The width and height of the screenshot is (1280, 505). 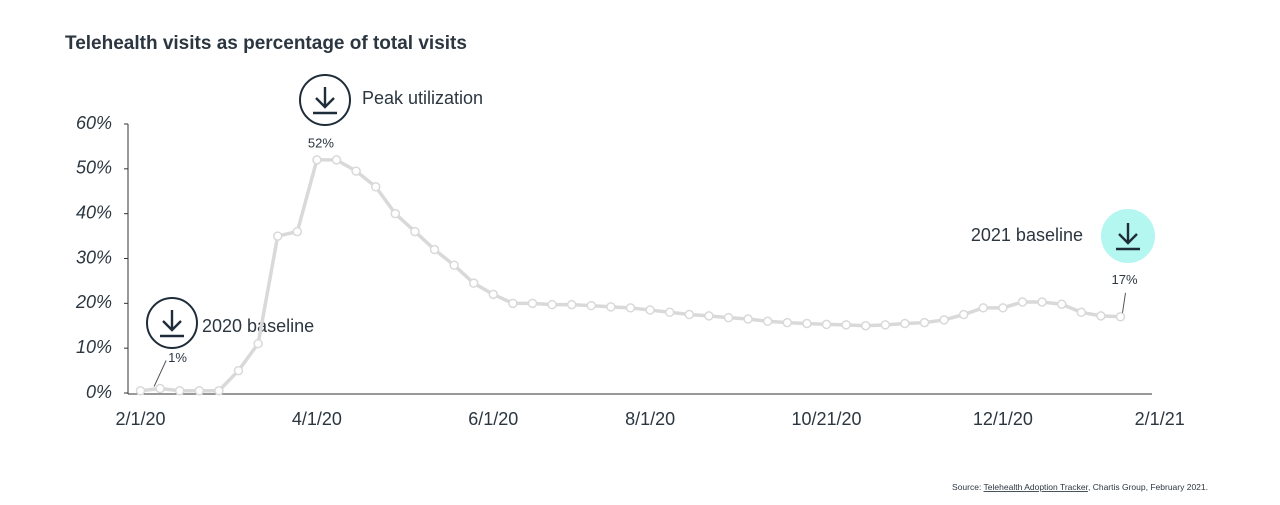 What do you see at coordinates (94, 347) in the screenshot?
I see `y-tick-label: 10%` at bounding box center [94, 347].